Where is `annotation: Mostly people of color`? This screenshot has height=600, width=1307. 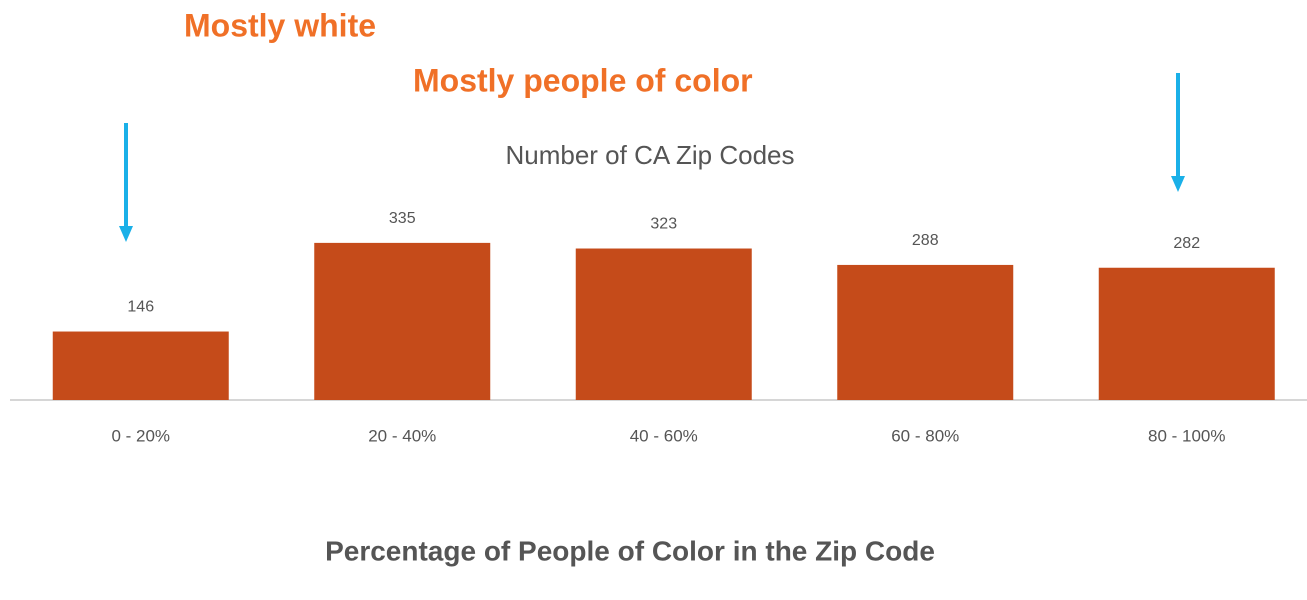 annotation: Mostly people of color is located at coordinates (583, 80).